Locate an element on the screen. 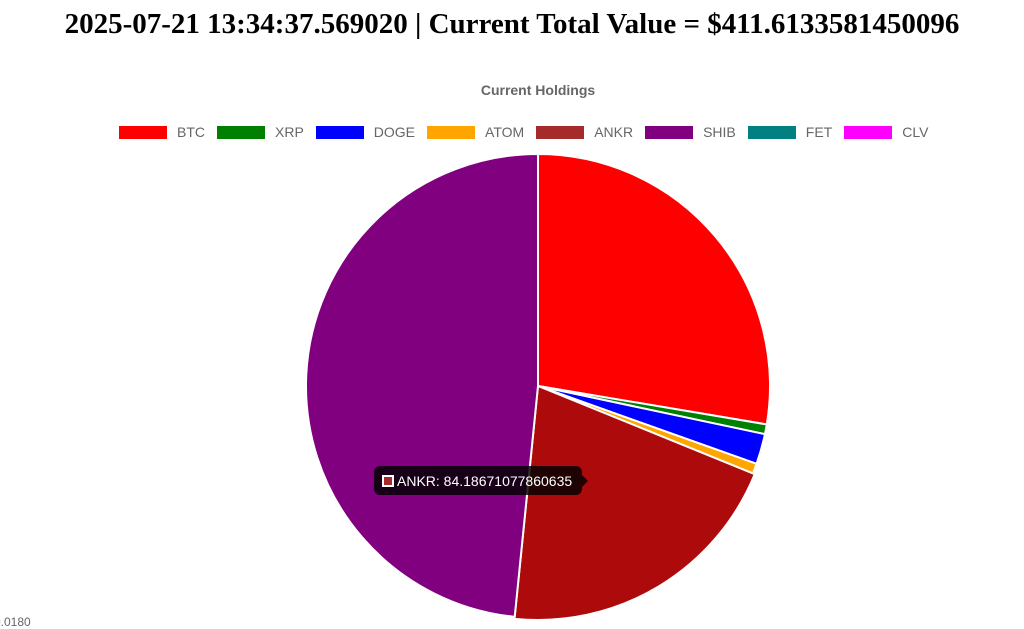 This screenshot has width=1024, height=629. tooltip-text: ANKR: 84.18671077860635 is located at coordinates (485, 480).